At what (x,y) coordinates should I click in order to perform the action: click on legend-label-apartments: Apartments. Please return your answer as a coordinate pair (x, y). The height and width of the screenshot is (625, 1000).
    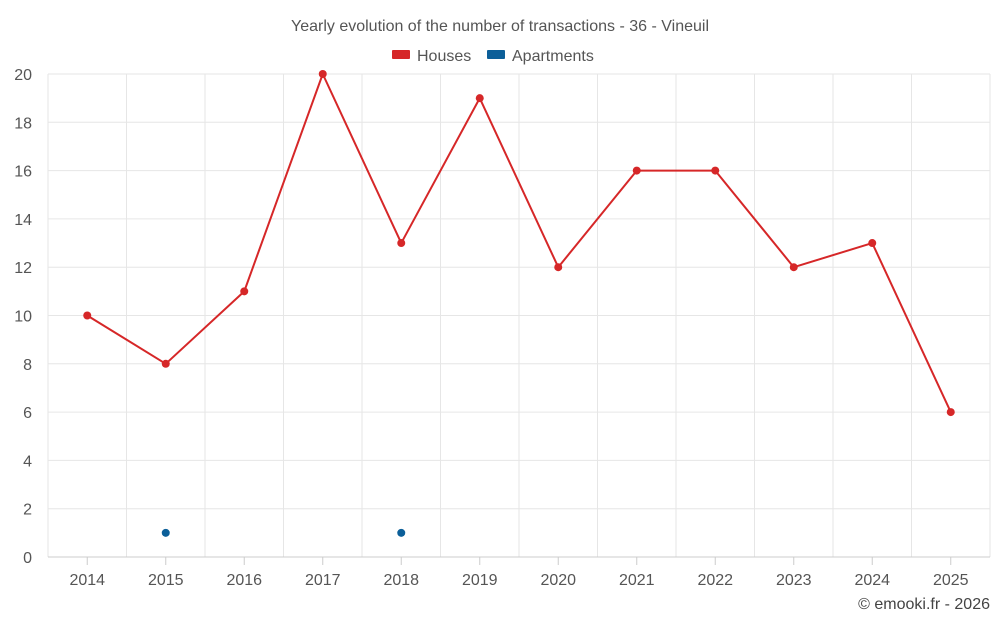
    Looking at the image, I should click on (553, 56).